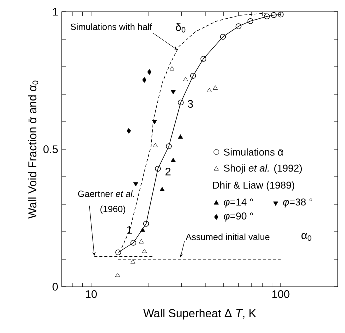 The height and width of the screenshot is (333, 345). What do you see at coordinates (281, 294) in the screenshot?
I see `x-tick-label: 100` at bounding box center [281, 294].